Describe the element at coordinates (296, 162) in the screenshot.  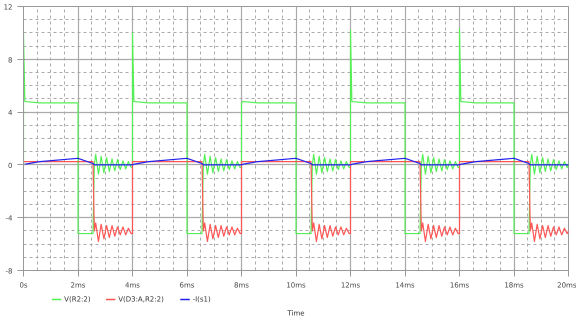
I see `line-series` at that location.